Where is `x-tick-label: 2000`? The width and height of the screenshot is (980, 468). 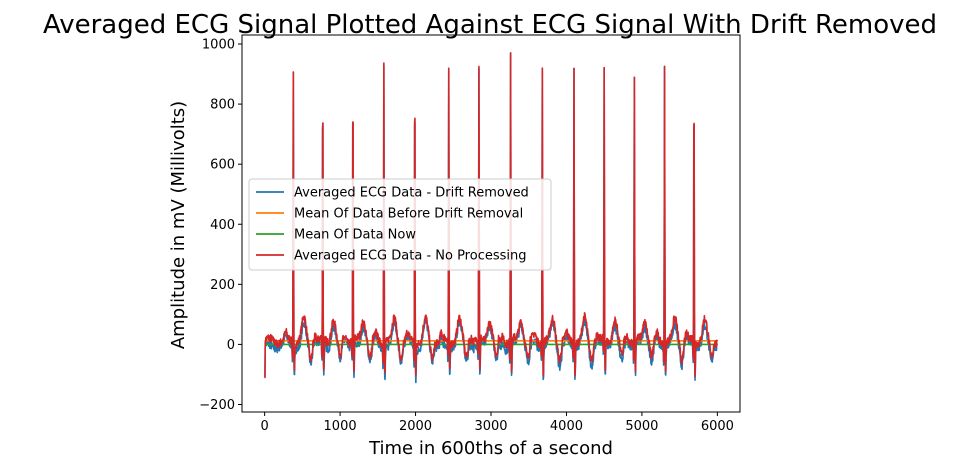 x-tick-label: 2000 is located at coordinates (415, 426).